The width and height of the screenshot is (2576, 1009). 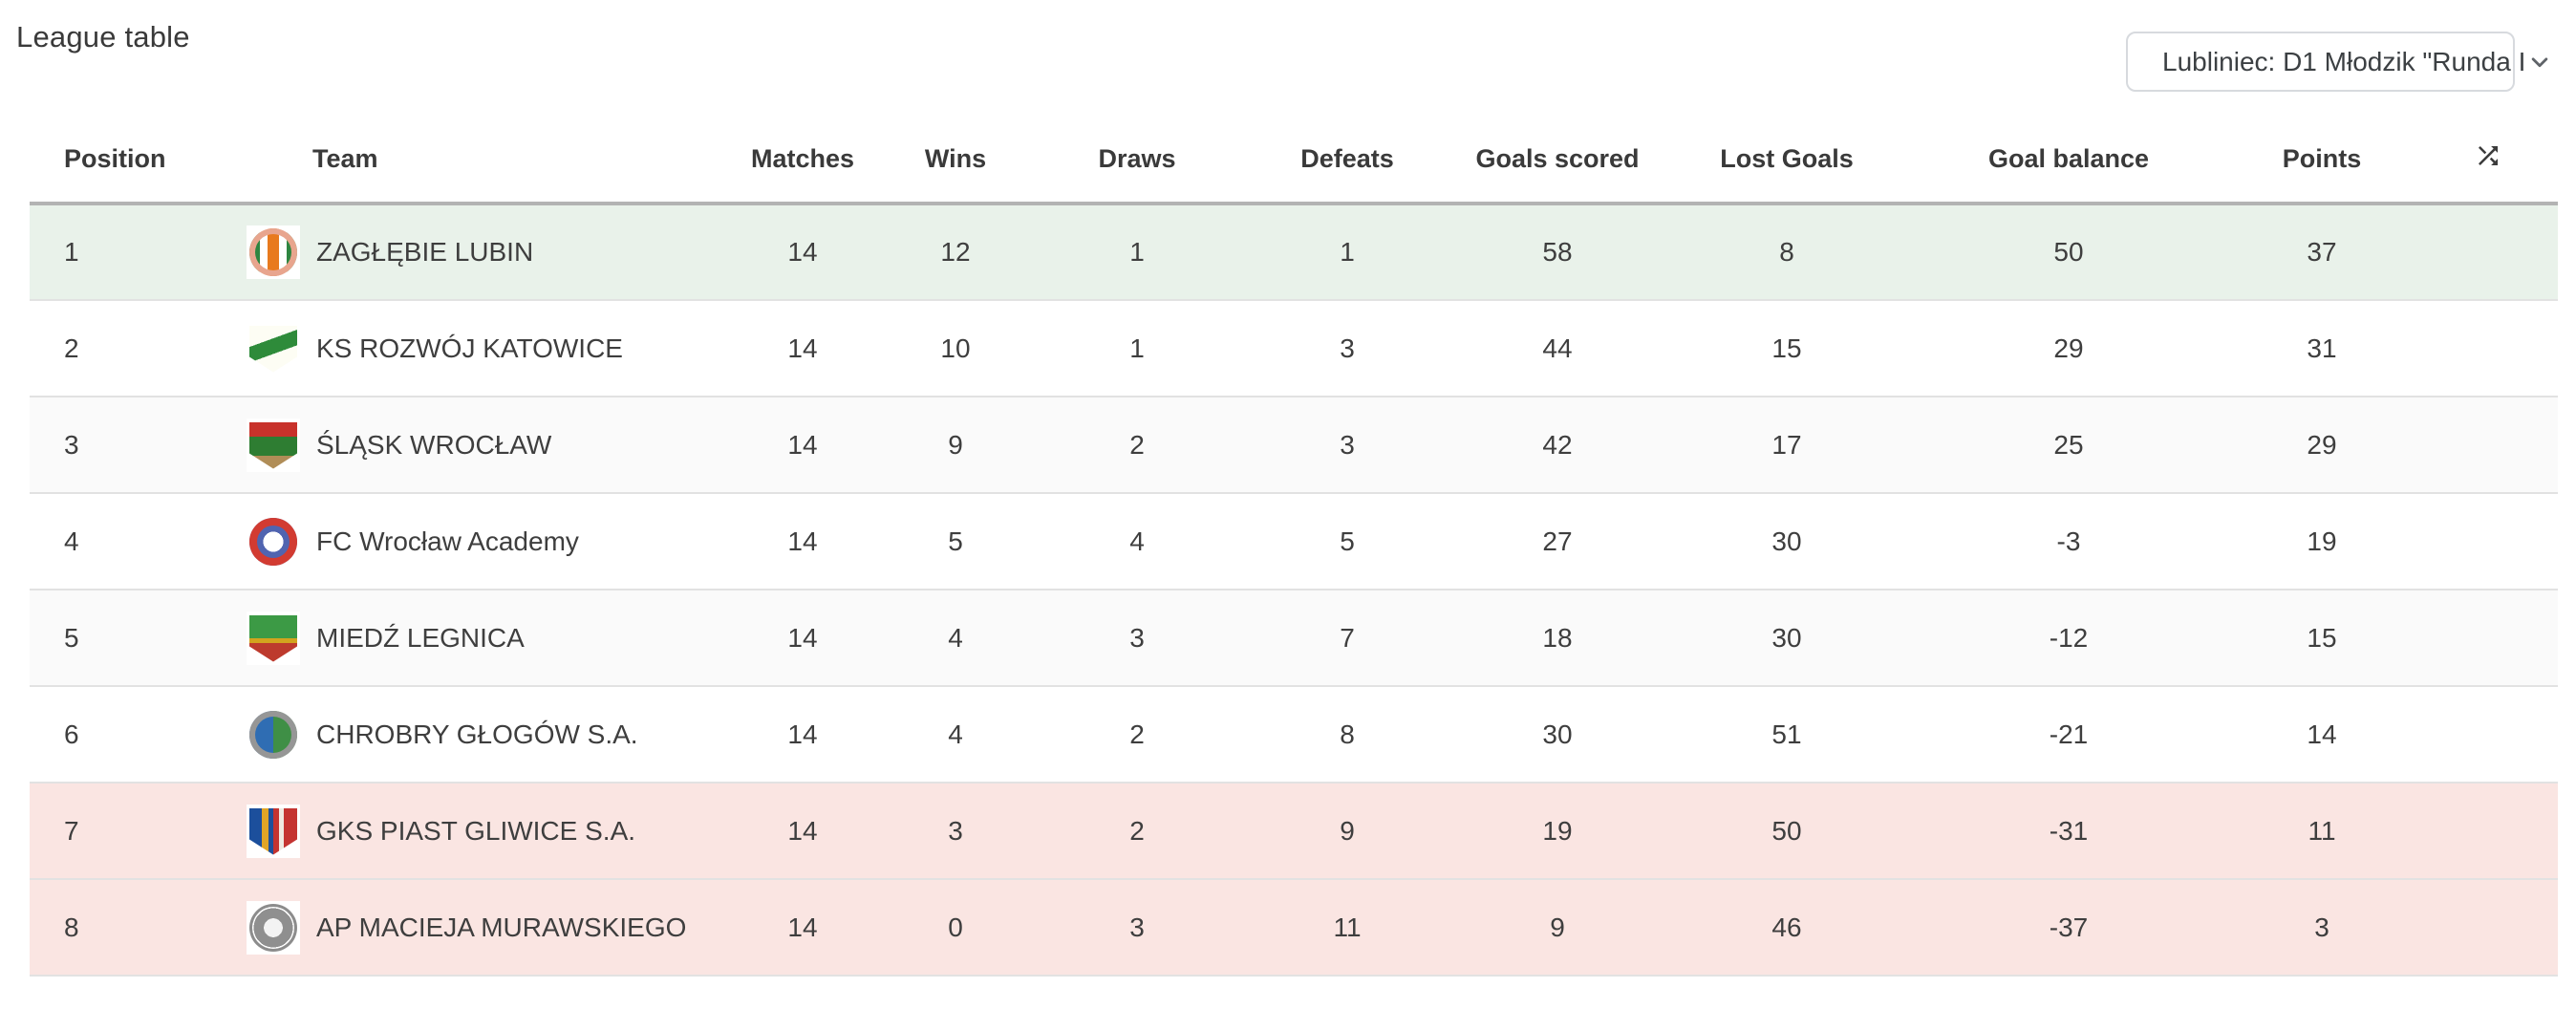 I want to click on team-name: FC Wrocław Academy, so click(x=447, y=541).